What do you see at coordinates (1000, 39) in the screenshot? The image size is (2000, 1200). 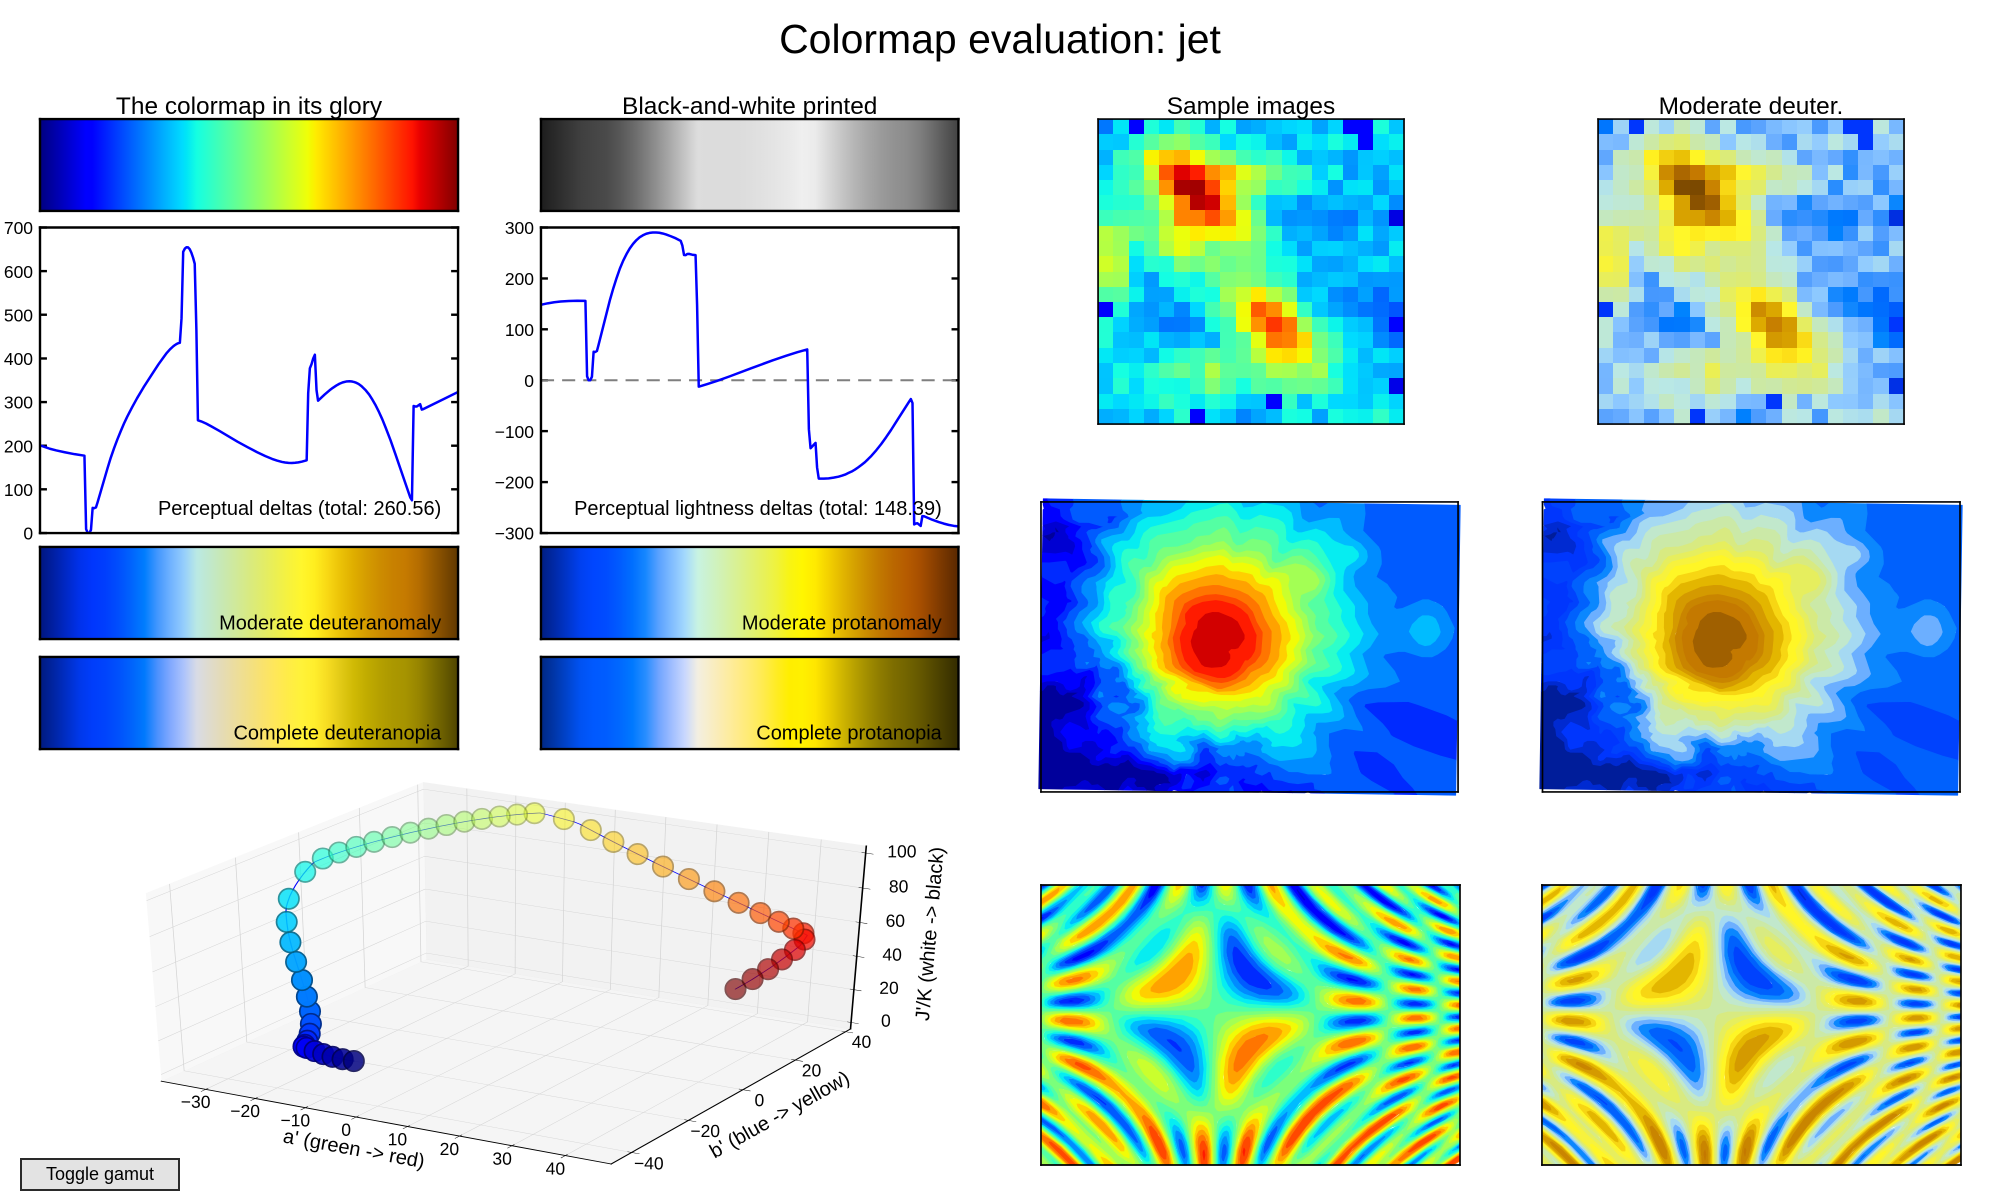 I see `svg-text: Colormap evaluation: jet` at bounding box center [1000, 39].